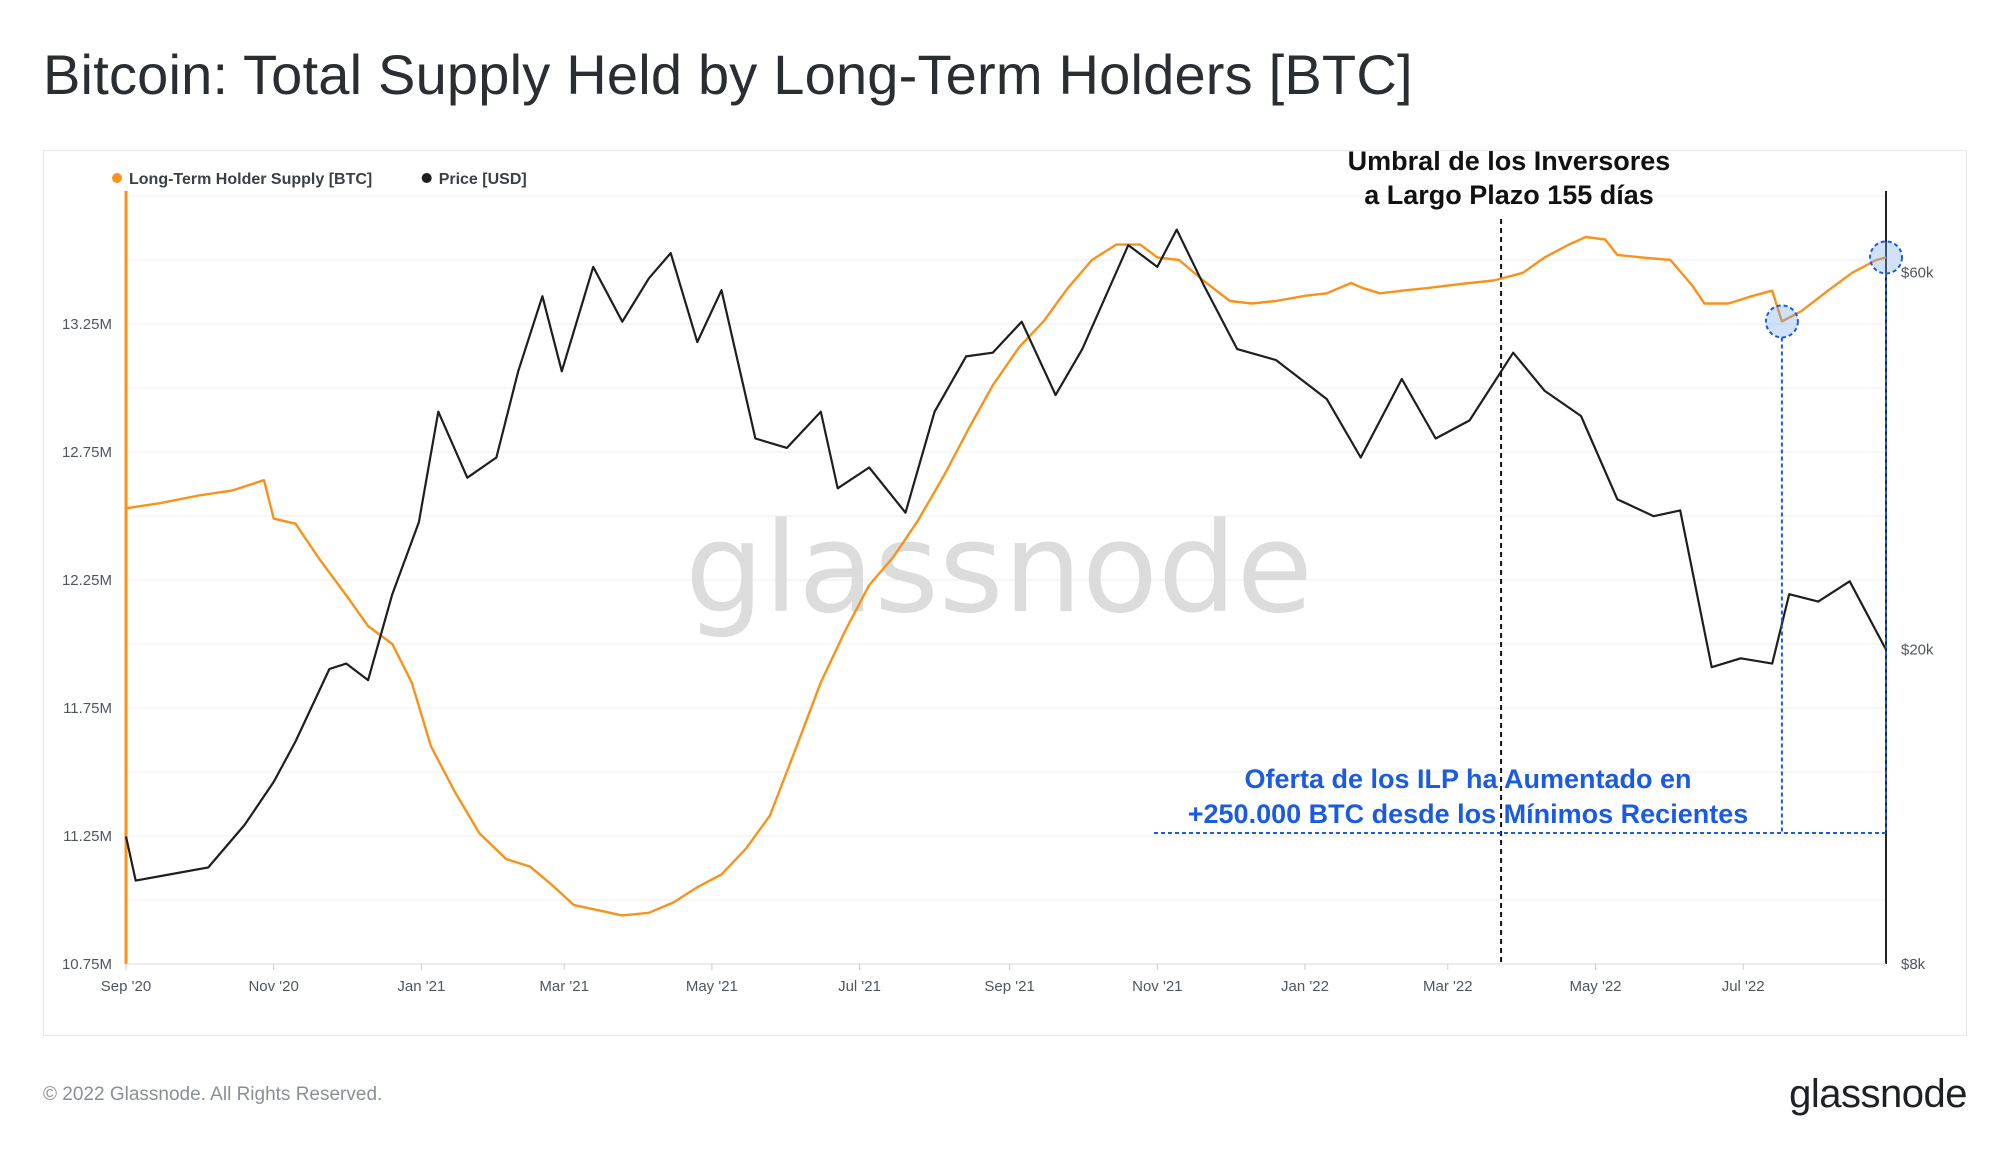 The image size is (2000, 1152). I want to click on right-tick-label: $20k, so click(1917, 650).